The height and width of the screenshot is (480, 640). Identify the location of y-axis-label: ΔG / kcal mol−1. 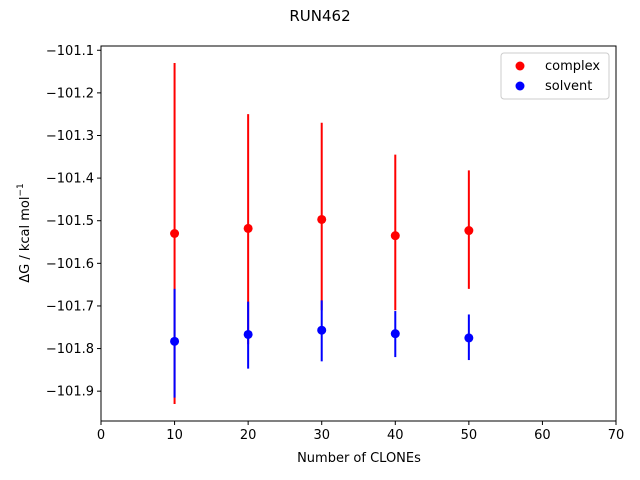
(24, 233).